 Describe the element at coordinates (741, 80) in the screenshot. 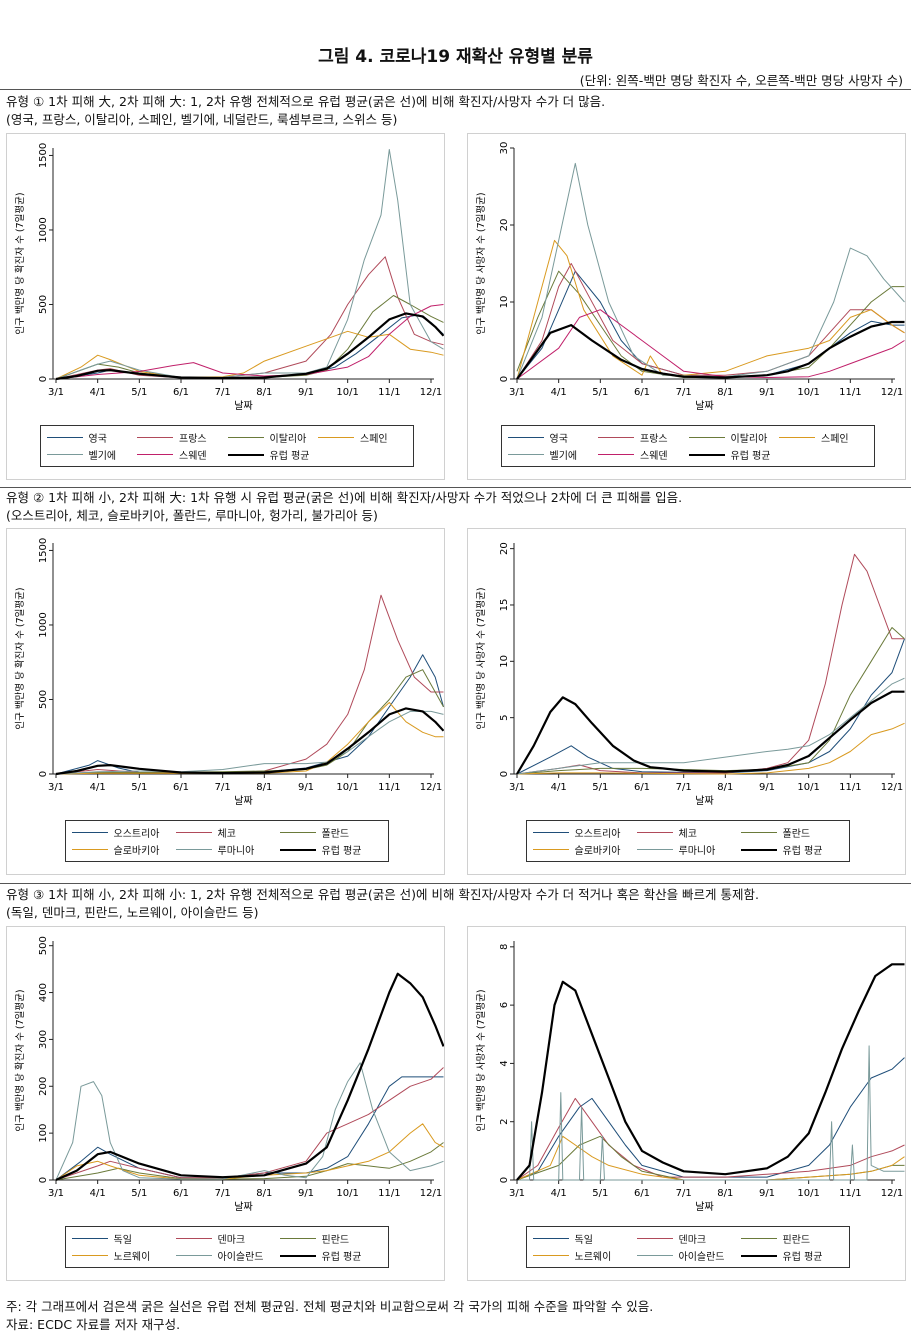

I see `unit-note: (단위: 왼쪽-백만 명당 확진자 수, 오른쪽-백만 명당 사망자 수)` at that location.